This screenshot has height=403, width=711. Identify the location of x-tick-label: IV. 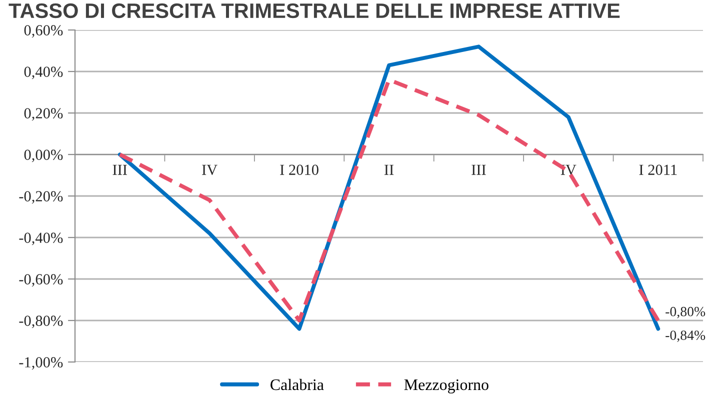
(210, 170).